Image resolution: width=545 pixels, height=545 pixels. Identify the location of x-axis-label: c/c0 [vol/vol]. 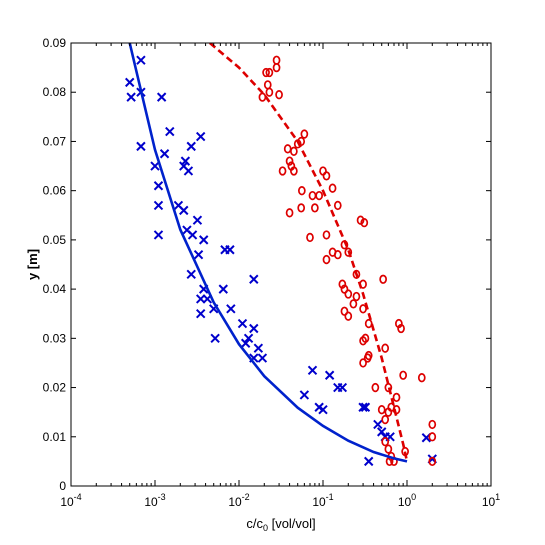
(280, 524).